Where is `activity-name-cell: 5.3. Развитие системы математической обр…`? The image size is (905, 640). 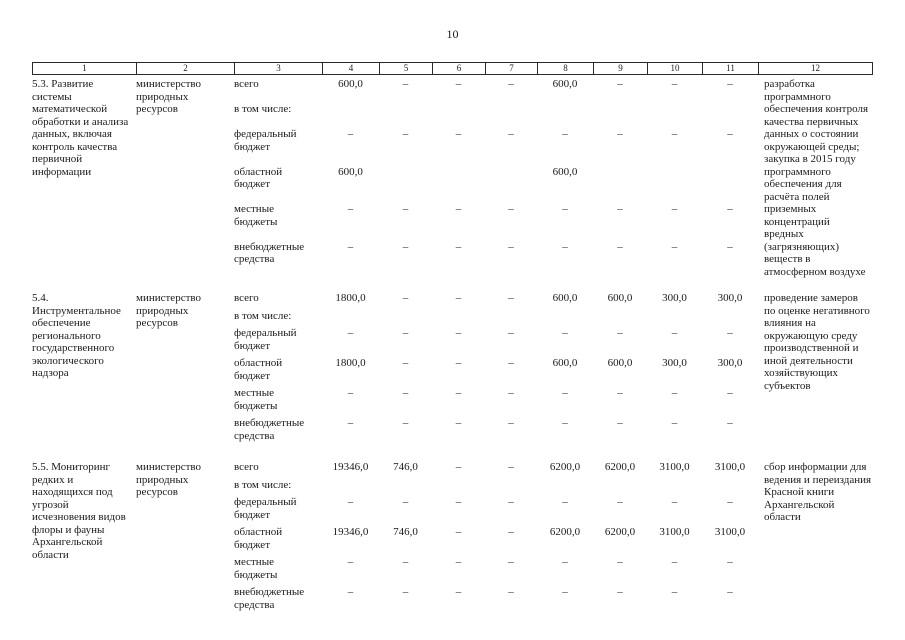 activity-name-cell: 5.3. Развитие системы математической обр… is located at coordinates (80, 128).